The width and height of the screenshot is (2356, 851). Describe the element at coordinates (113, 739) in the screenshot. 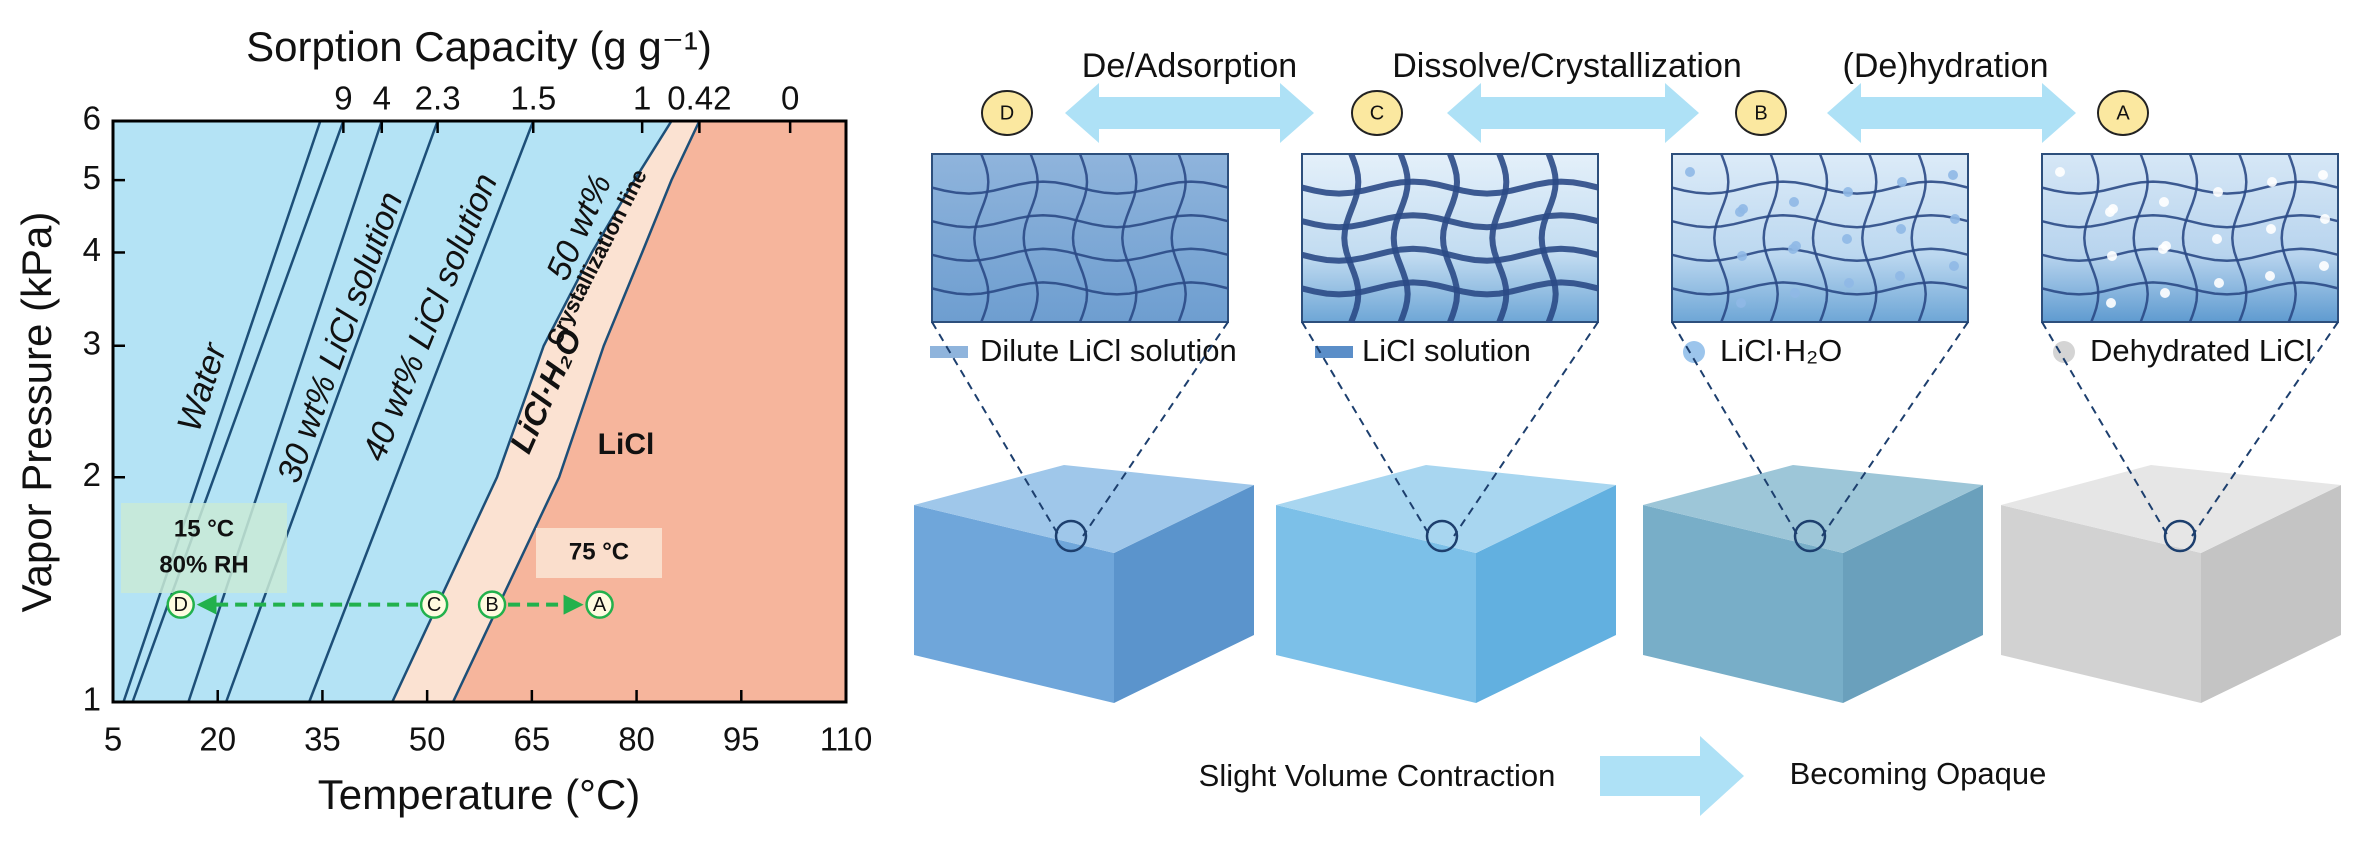

I see `x-tick-label: 5` at that location.